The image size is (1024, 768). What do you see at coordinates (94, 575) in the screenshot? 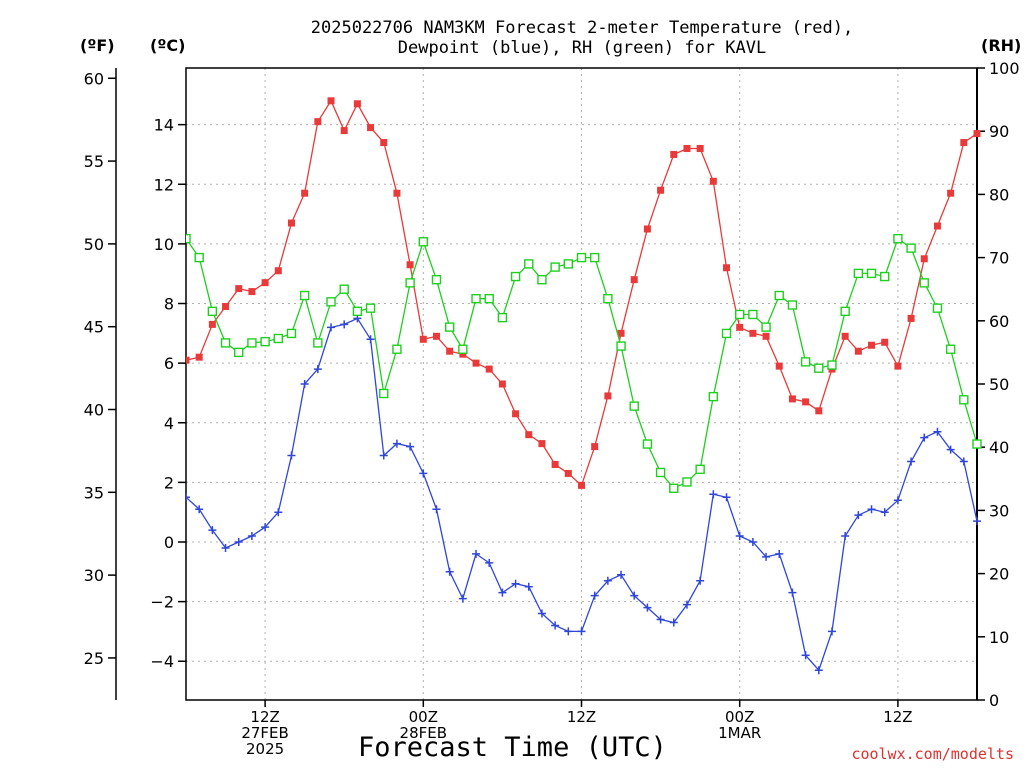
I see `fahrenheit-tick-label: 30` at bounding box center [94, 575].